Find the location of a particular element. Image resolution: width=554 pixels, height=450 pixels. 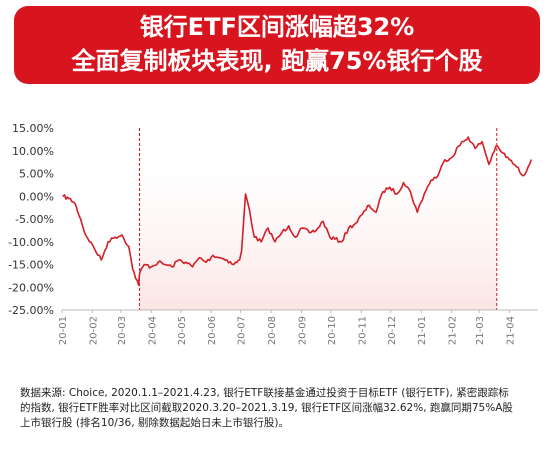

banner-title-line-2: 全面复制板块表现, 跑赢75%银行个股 is located at coordinates (277, 61).